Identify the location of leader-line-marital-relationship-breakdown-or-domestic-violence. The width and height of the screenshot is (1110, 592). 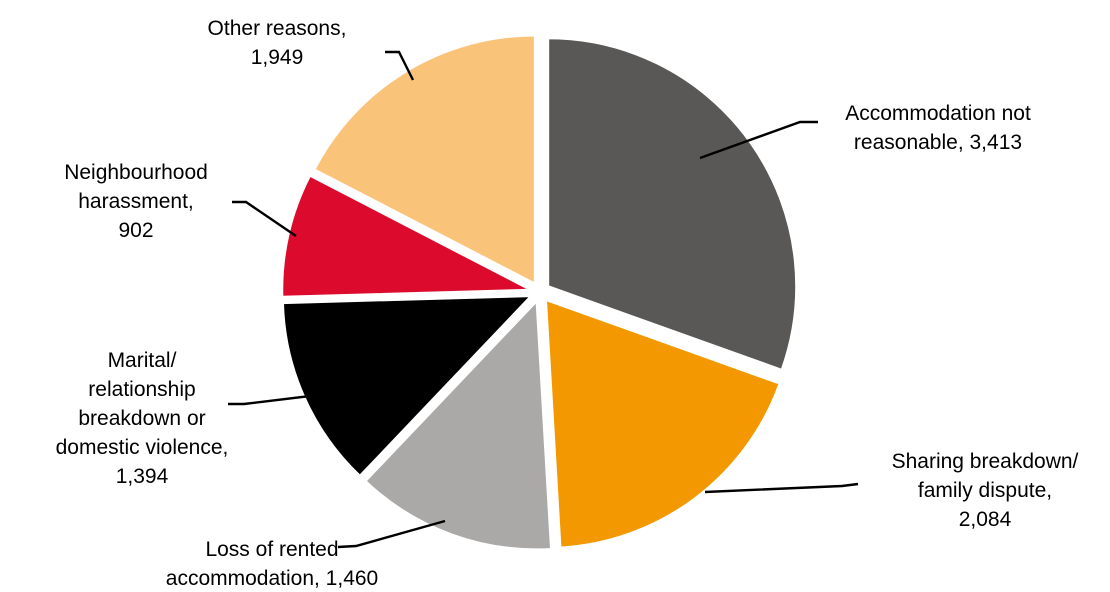
(282, 398).